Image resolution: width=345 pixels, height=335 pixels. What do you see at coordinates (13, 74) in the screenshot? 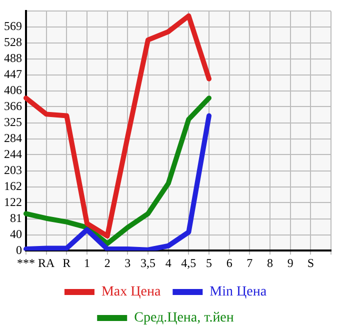
I see `y-tick-label: 447` at bounding box center [13, 74].